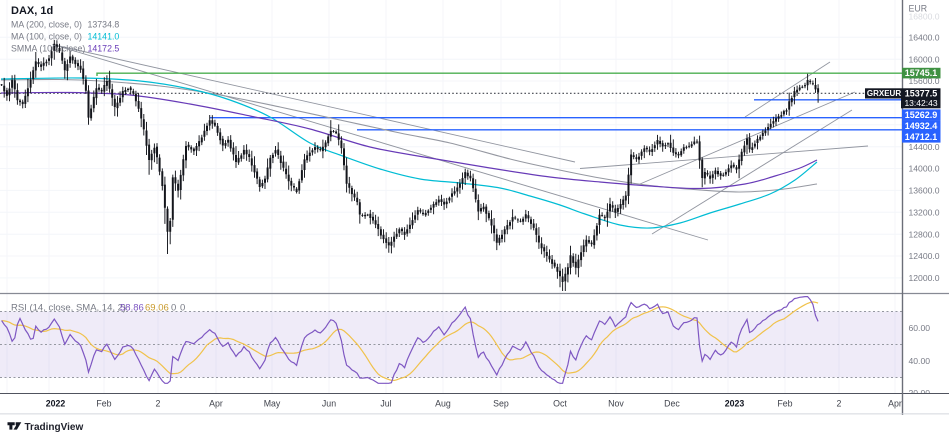 The image size is (949, 434). Describe the element at coordinates (735, 403) in the screenshot. I see `svg-text: 2023` at that location.